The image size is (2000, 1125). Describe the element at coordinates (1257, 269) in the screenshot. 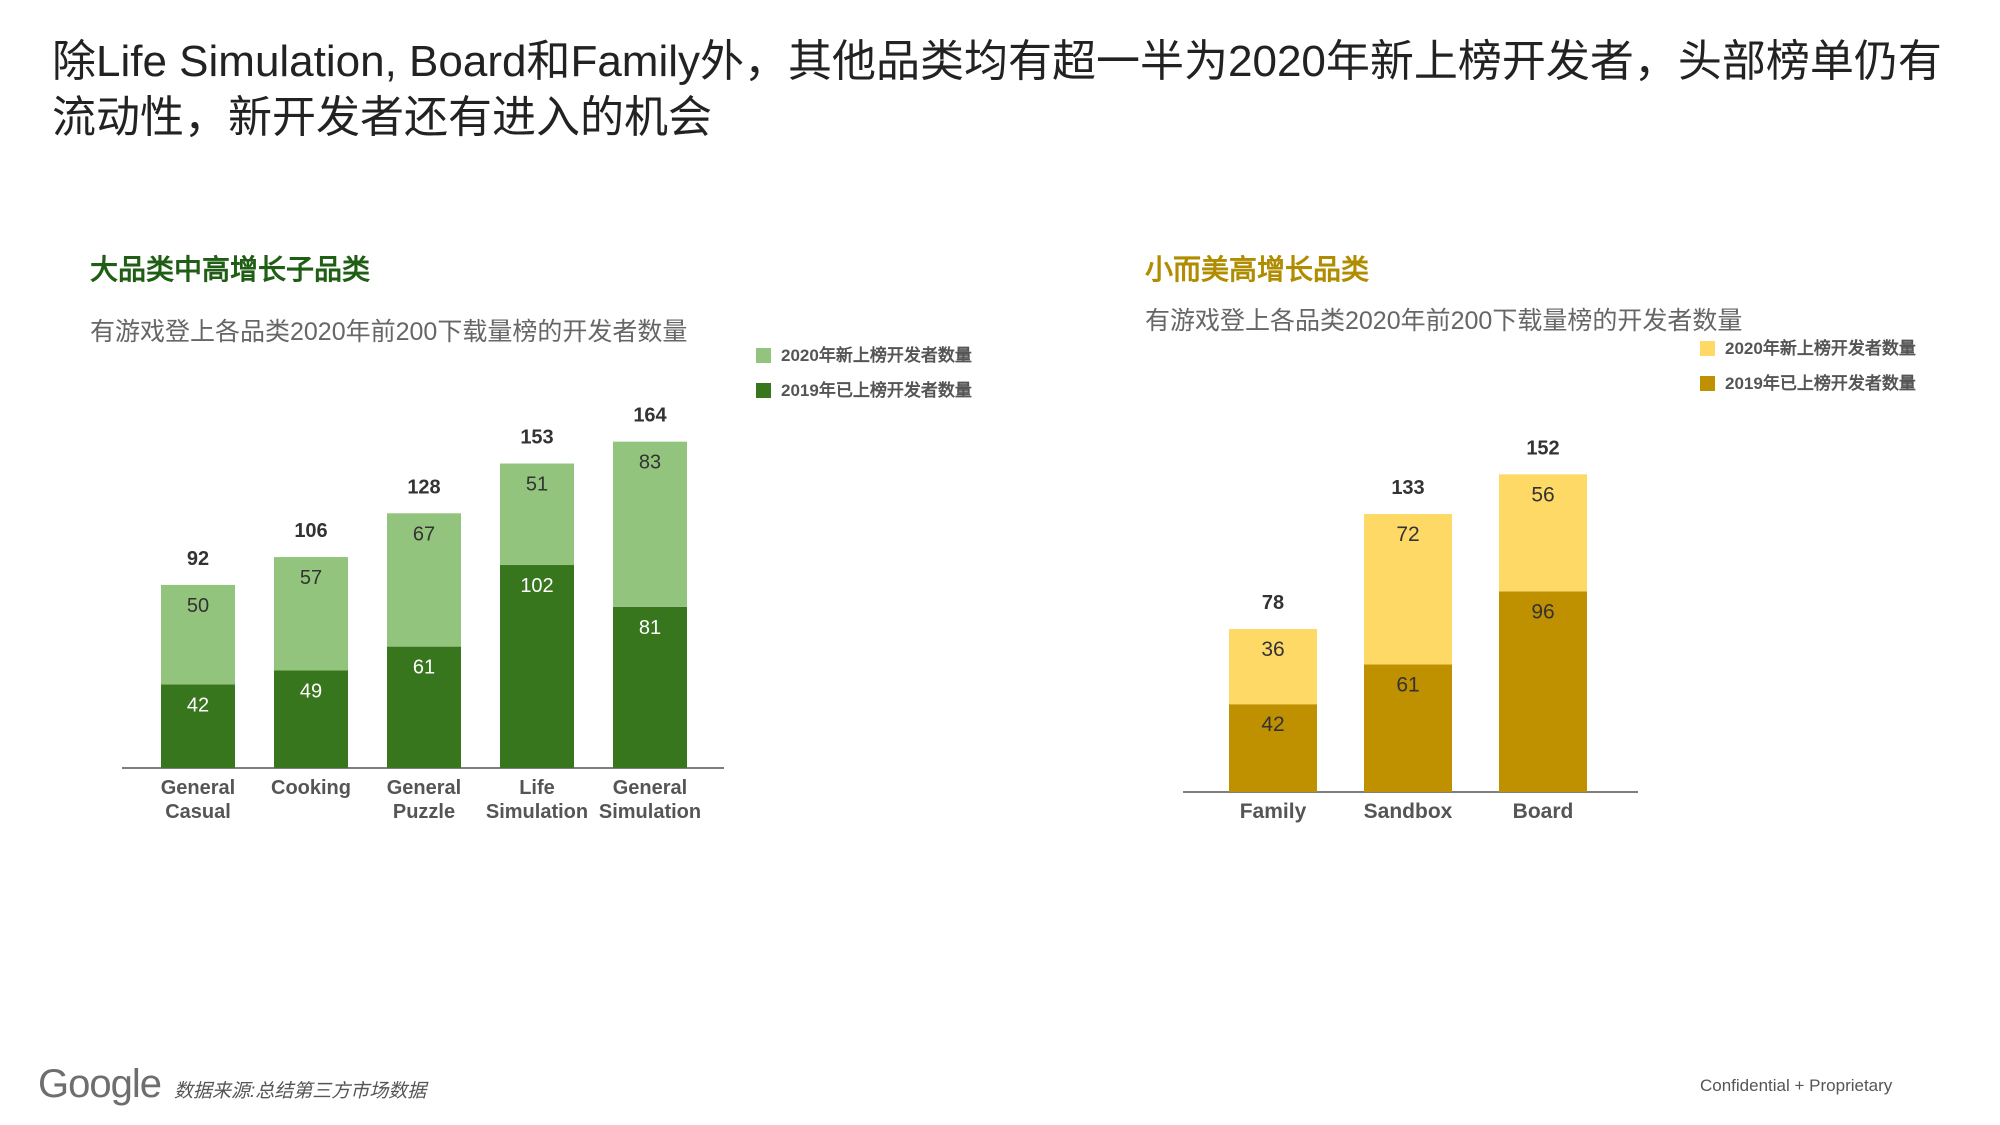

I see `right-chart-title: 小而美高增长品类` at that location.